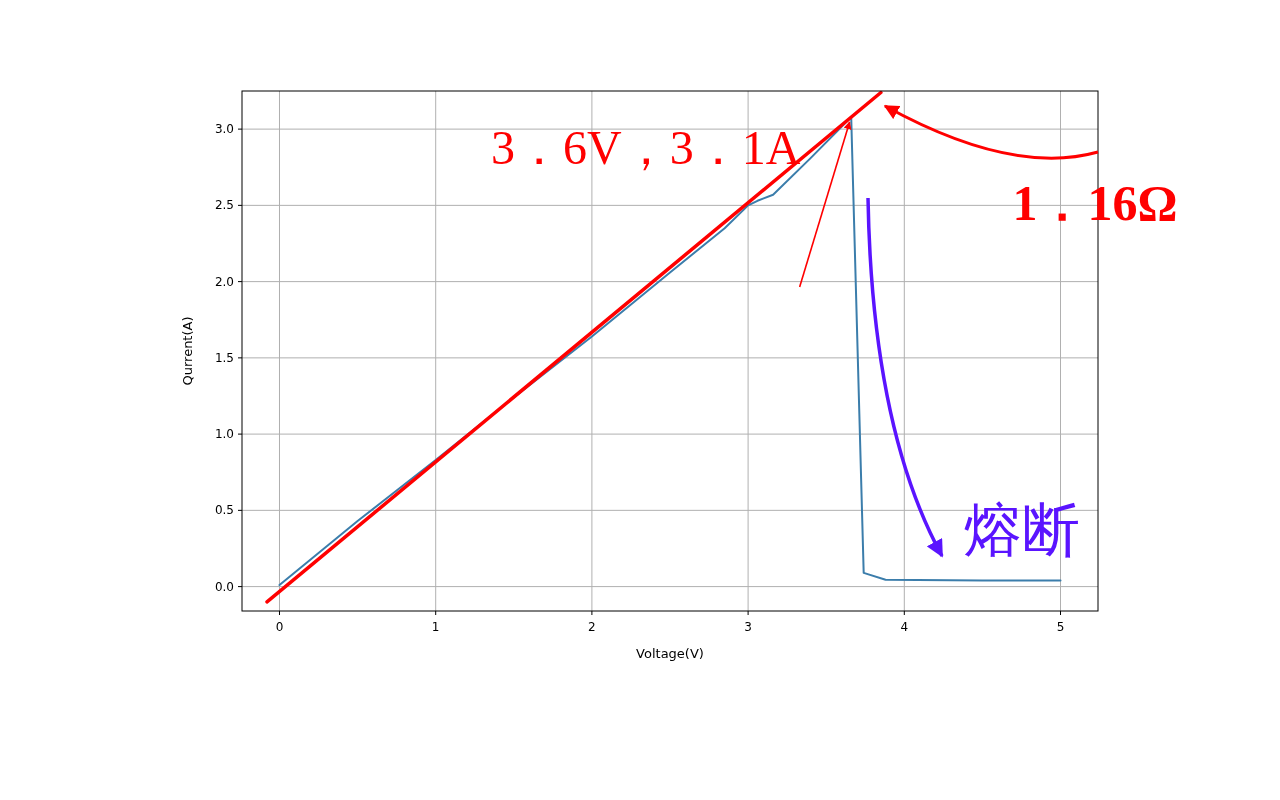 The image size is (1280, 800). I want to click on x-tick-label: 5, so click(1060, 627).